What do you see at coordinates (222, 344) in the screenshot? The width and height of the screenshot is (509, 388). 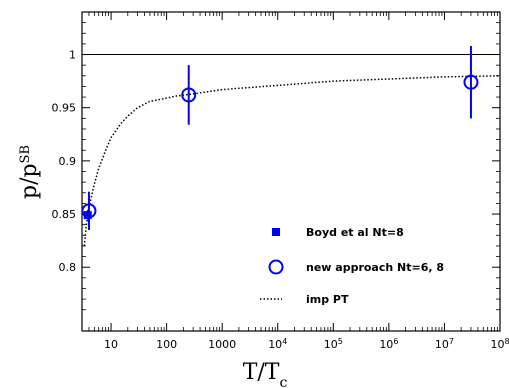 I see `x-tick-label: 1000` at bounding box center [222, 344].